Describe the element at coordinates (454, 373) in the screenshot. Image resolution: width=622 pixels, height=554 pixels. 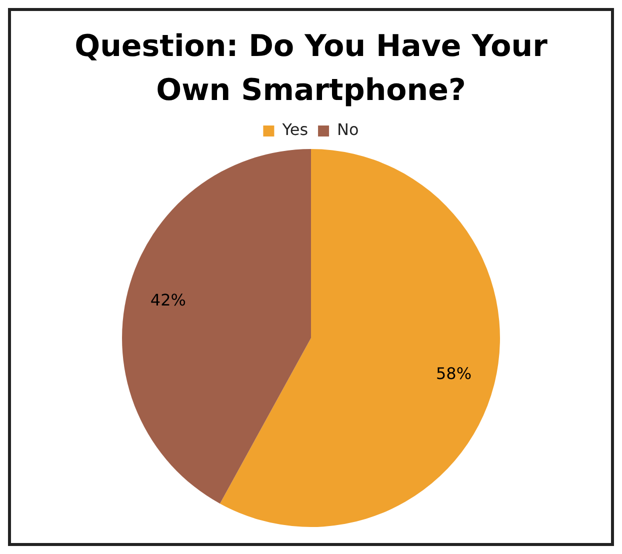
I see `data-label: 58%` at that location.